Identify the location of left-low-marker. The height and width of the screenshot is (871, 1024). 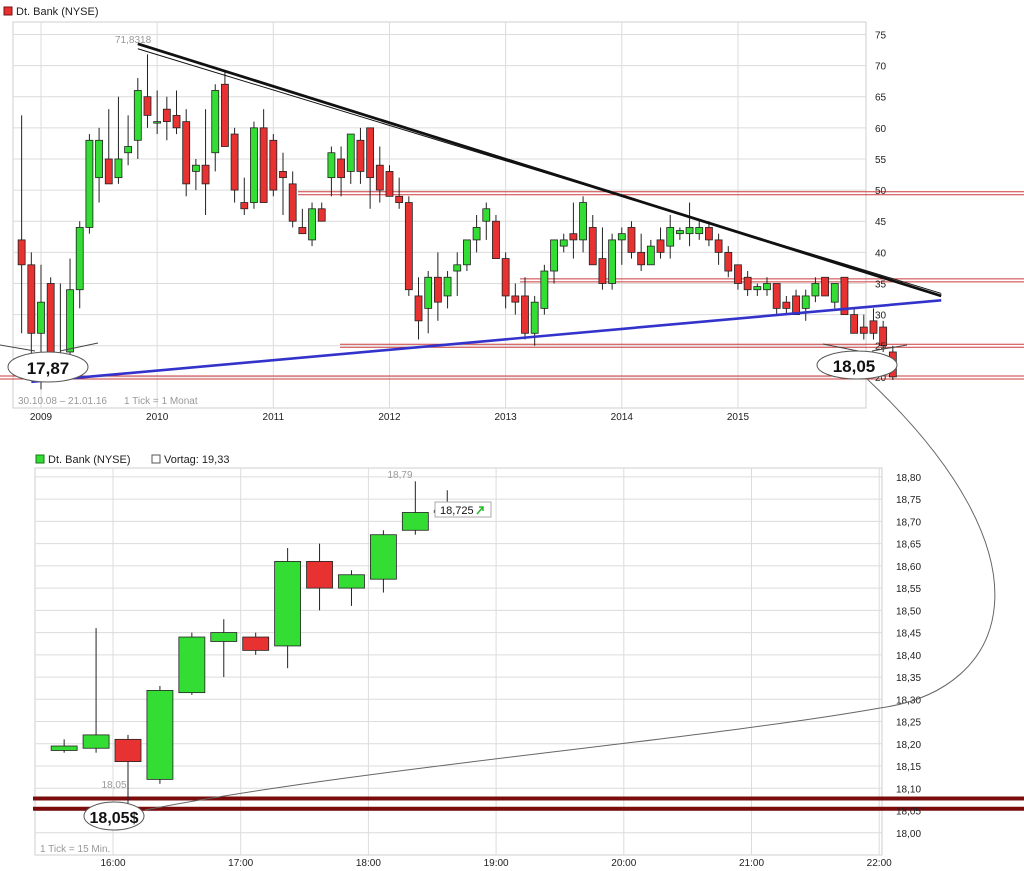
(49, 347).